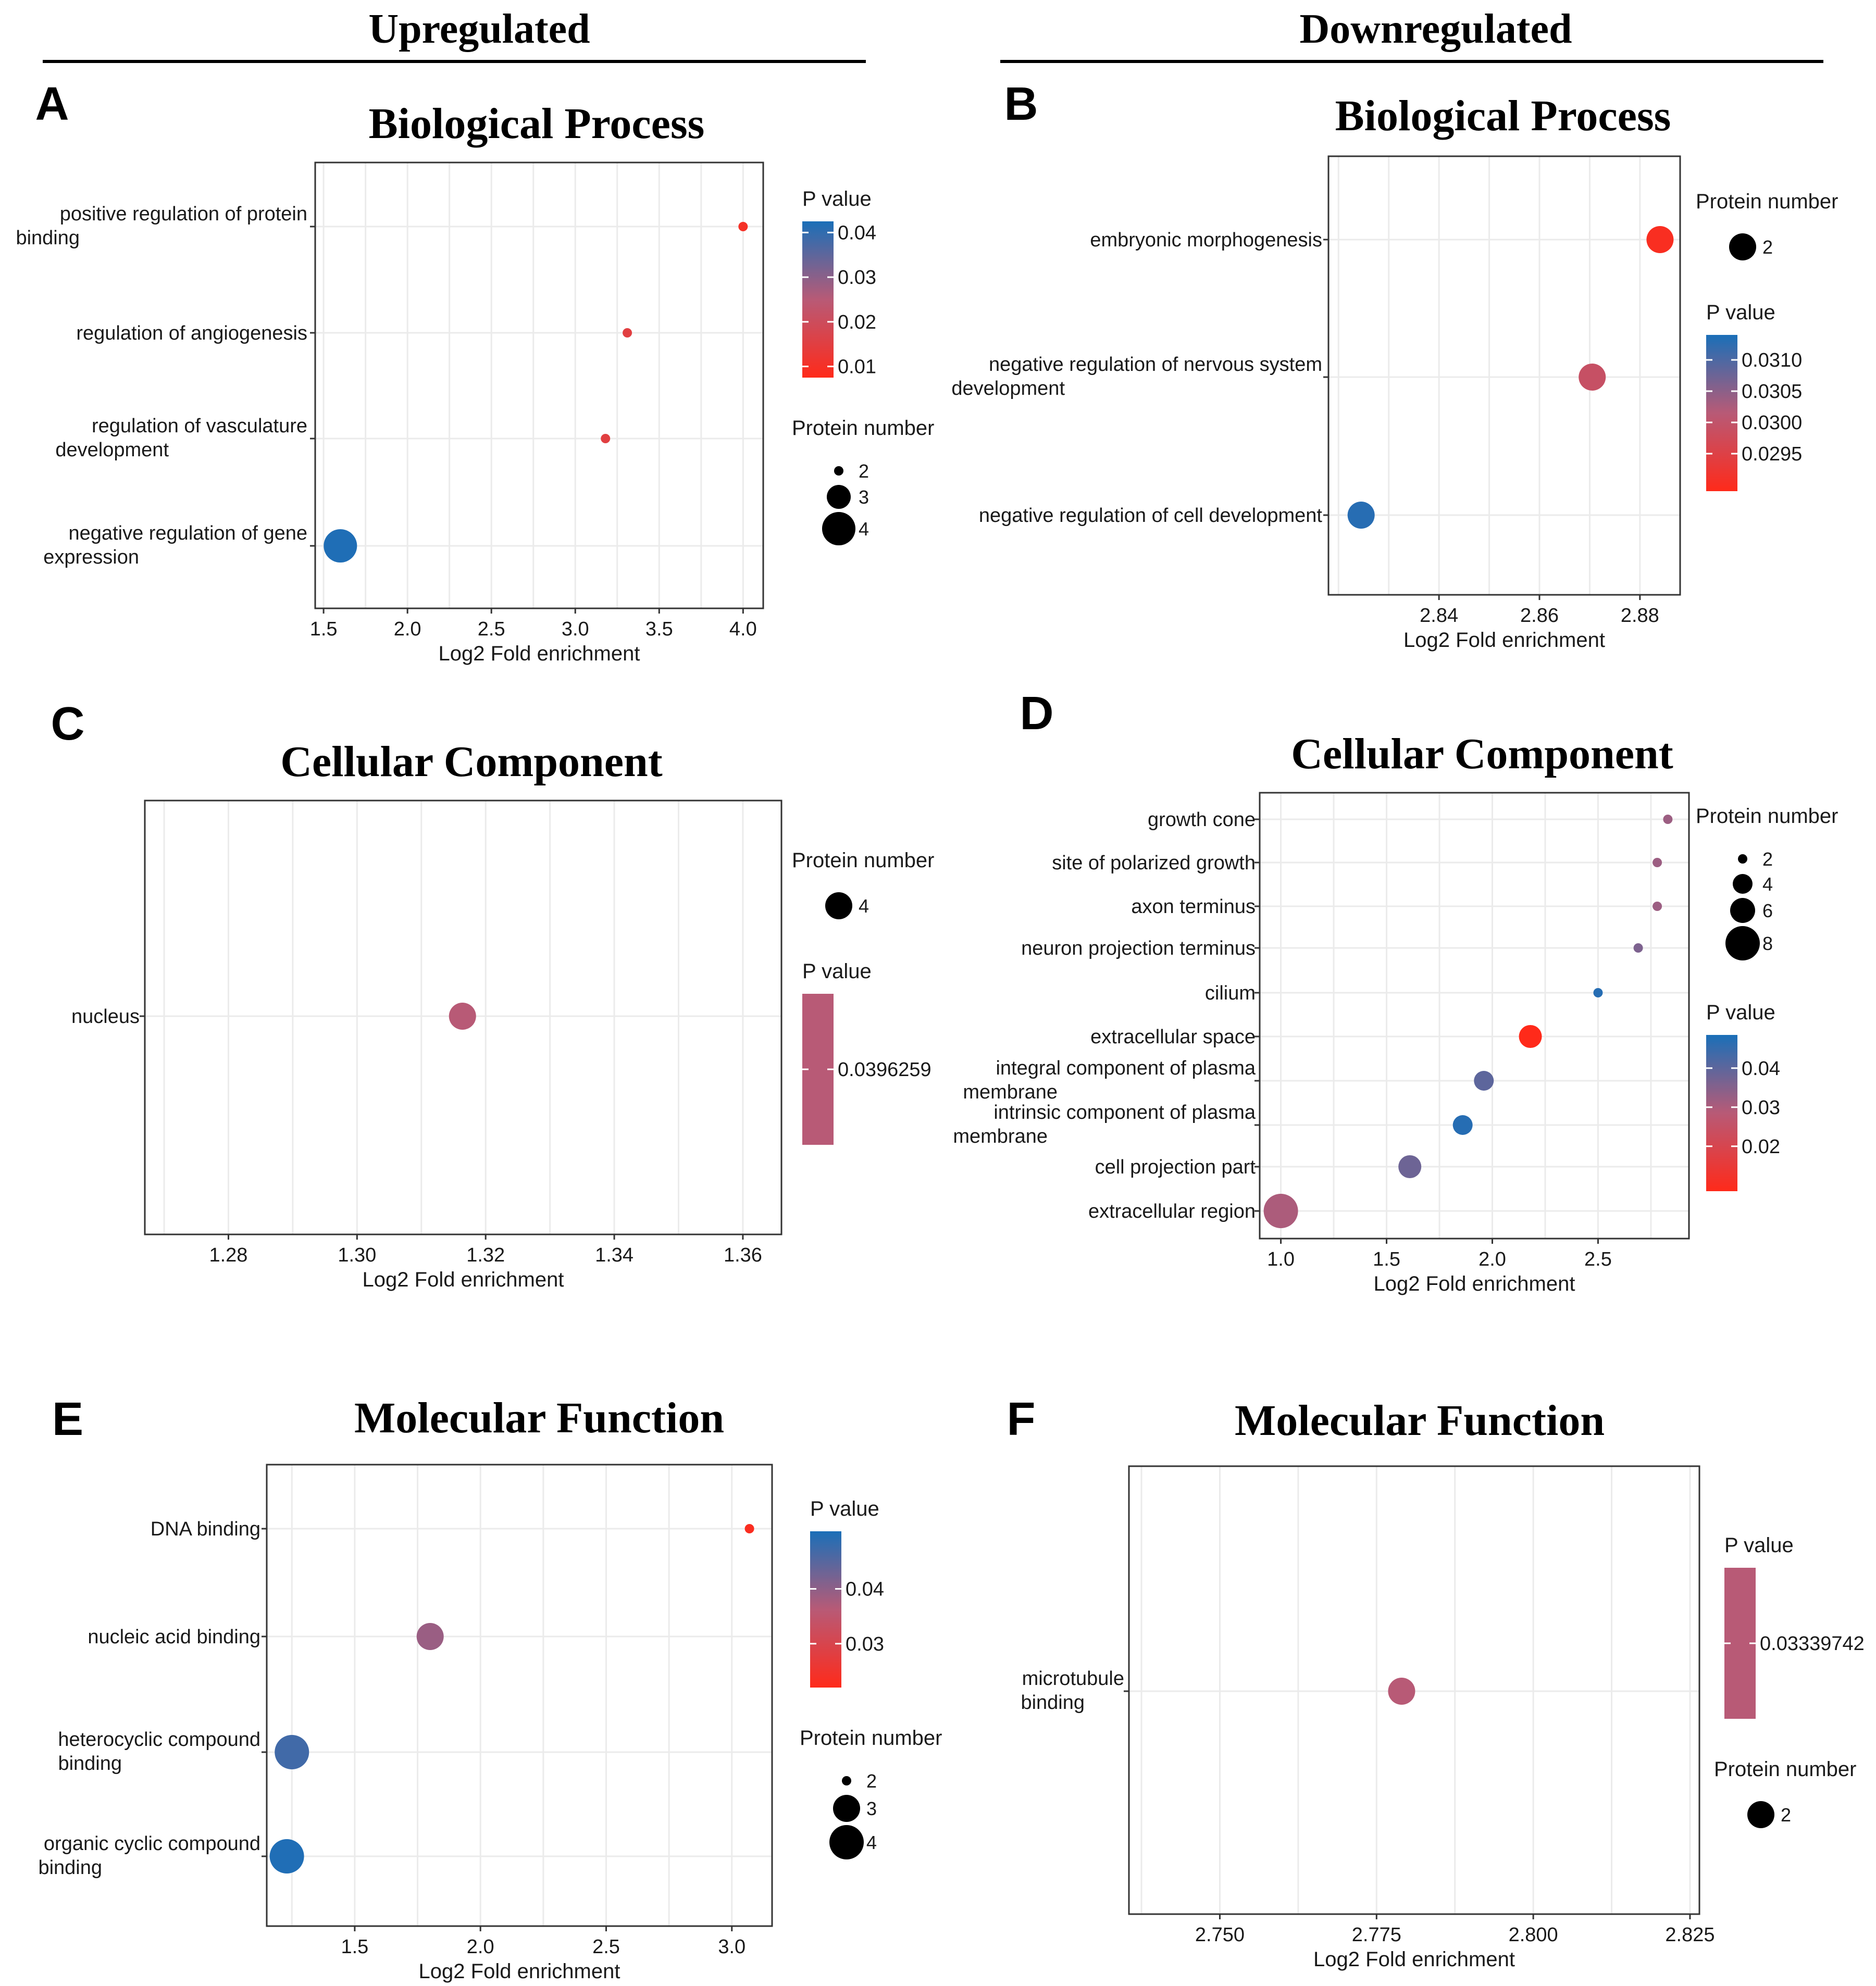 The width and height of the screenshot is (1876, 1986). What do you see at coordinates (614, 1255) in the screenshot?
I see `x-tick-label: 1.34` at bounding box center [614, 1255].